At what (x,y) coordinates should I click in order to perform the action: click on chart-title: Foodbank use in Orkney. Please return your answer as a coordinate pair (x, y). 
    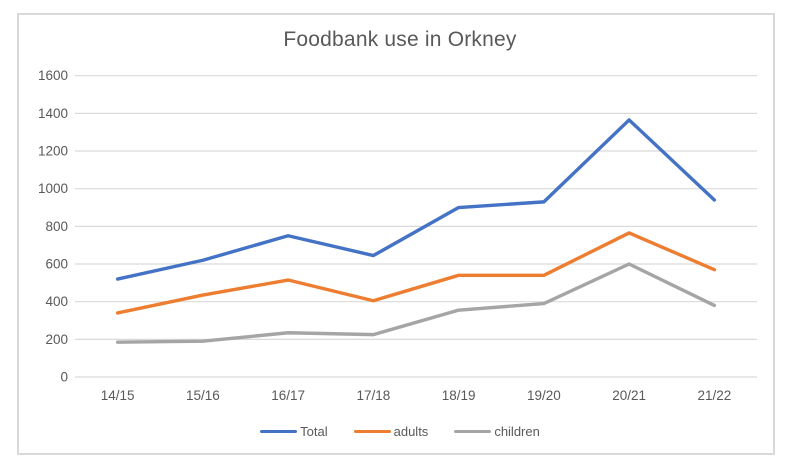
    Looking at the image, I should click on (400, 39).